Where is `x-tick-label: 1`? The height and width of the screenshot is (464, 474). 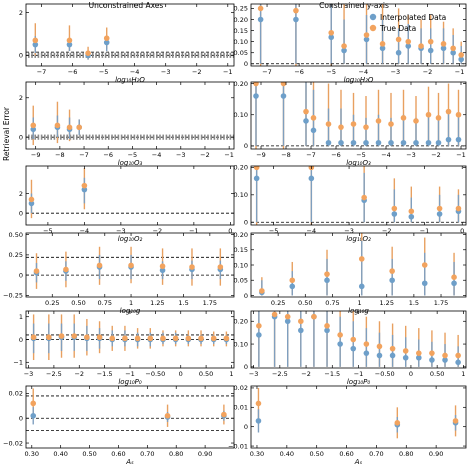 x-tick-label: 1 is located at coordinates (463, 374).